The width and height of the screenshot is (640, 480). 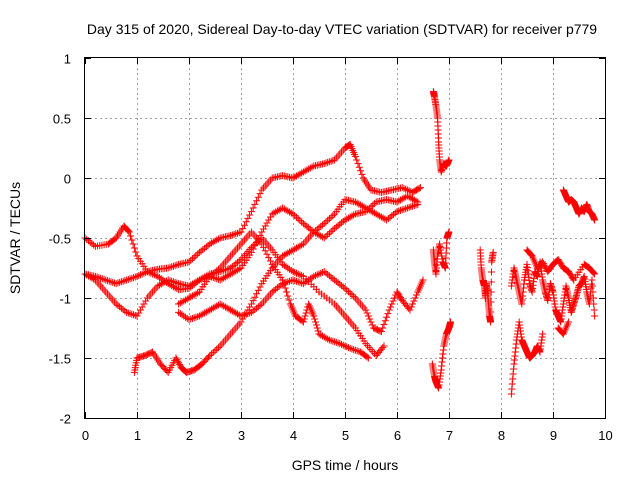 I want to click on x-tick-label: 8, so click(x=501, y=435).